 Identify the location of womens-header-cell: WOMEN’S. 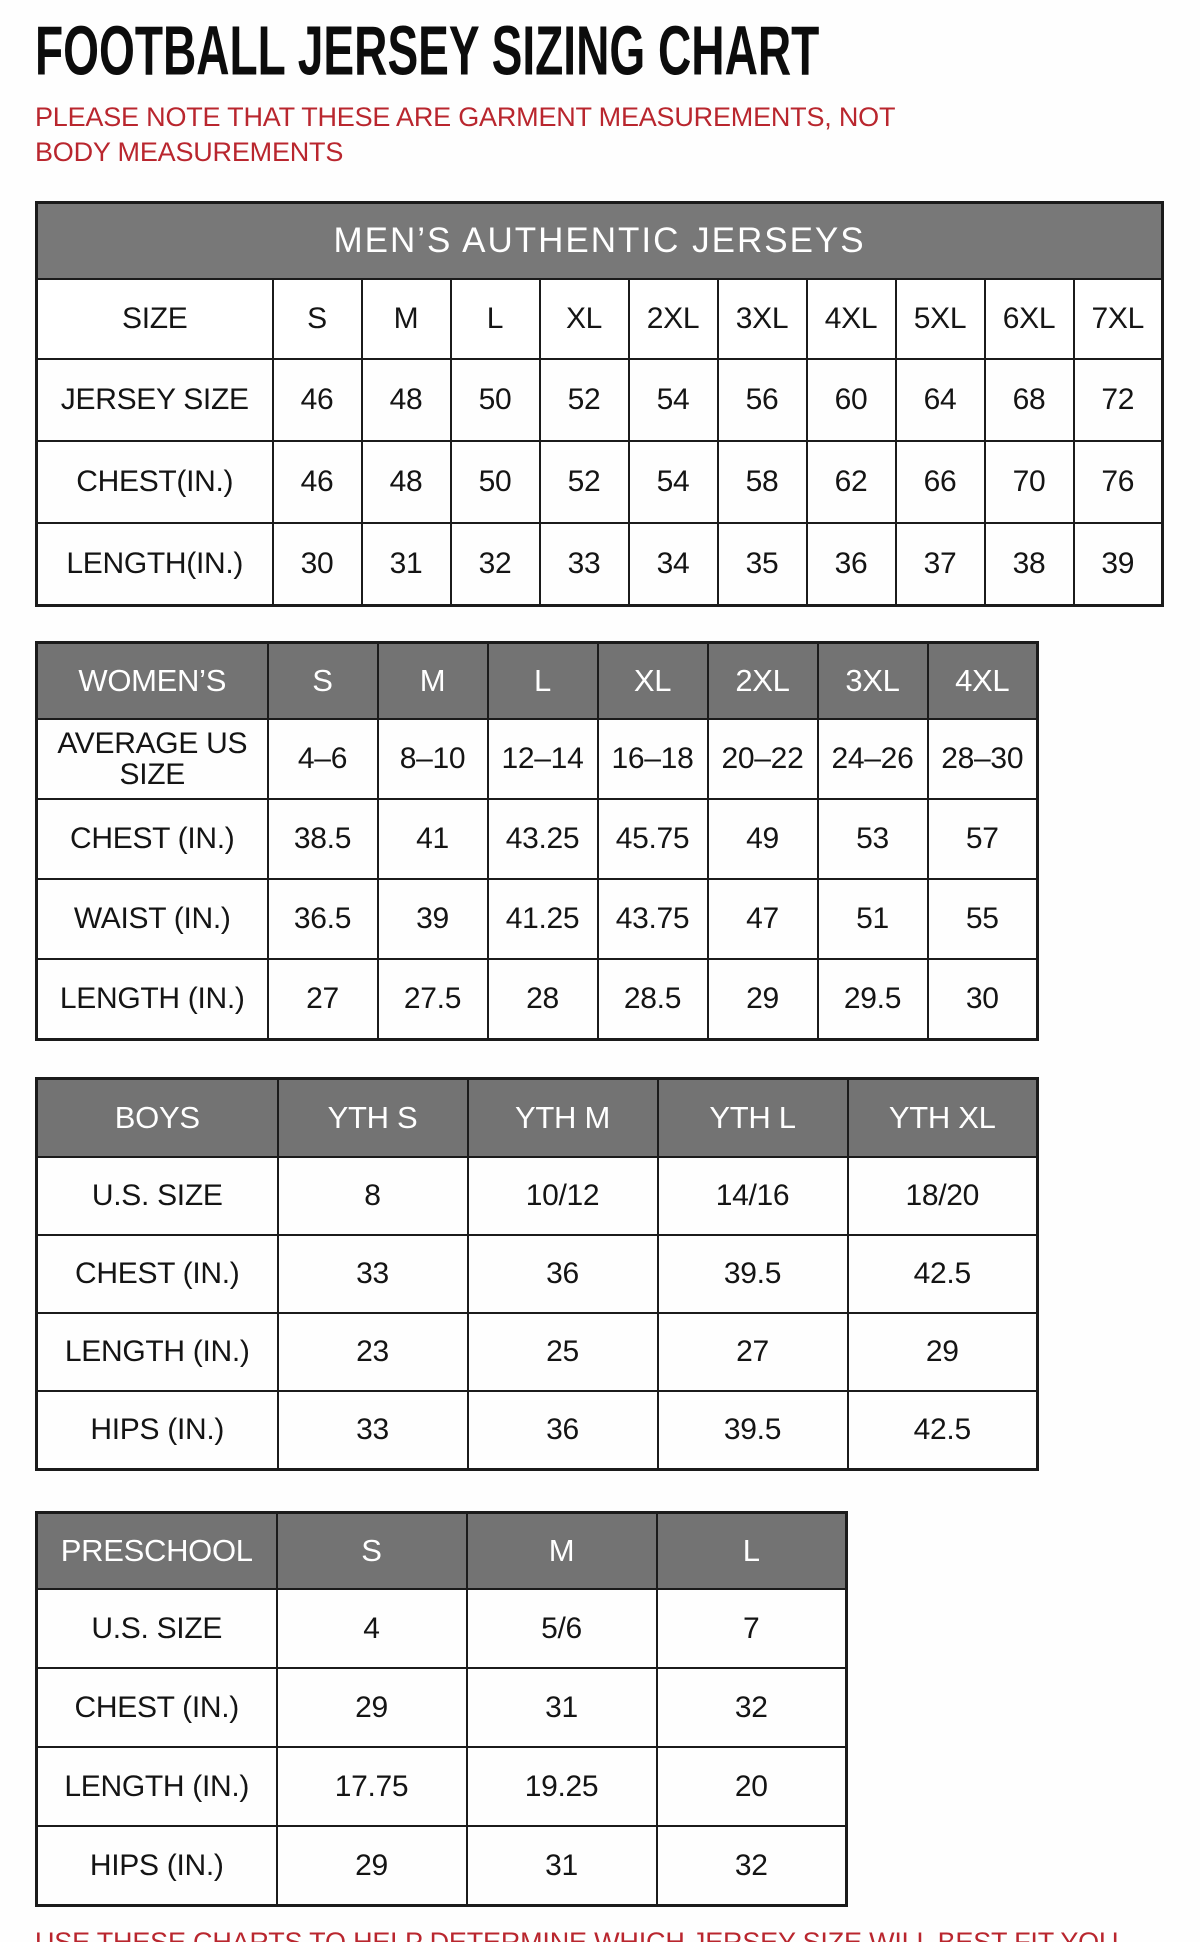
(152, 681).